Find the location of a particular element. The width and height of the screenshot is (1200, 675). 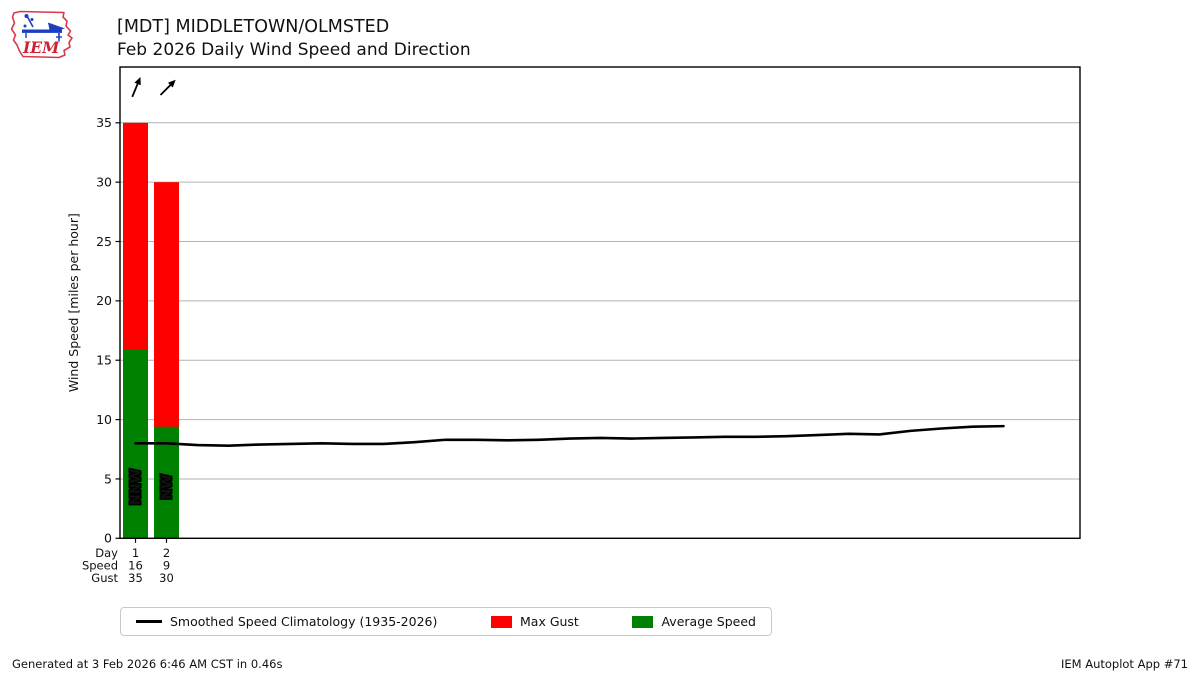

direction-label-day-2: NW is located at coordinates (167, 486).